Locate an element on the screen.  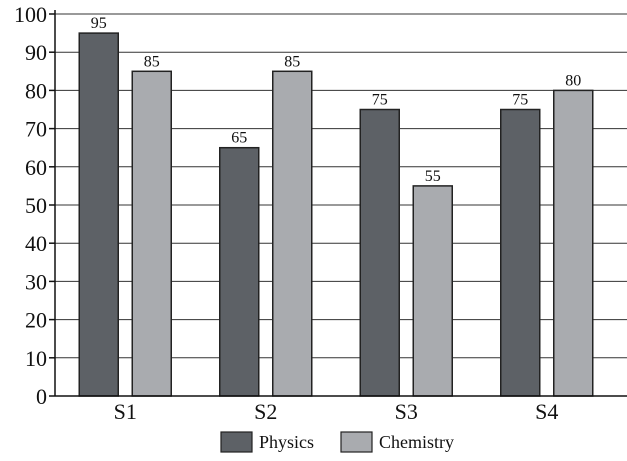
data-label: 55 is located at coordinates (433, 176).